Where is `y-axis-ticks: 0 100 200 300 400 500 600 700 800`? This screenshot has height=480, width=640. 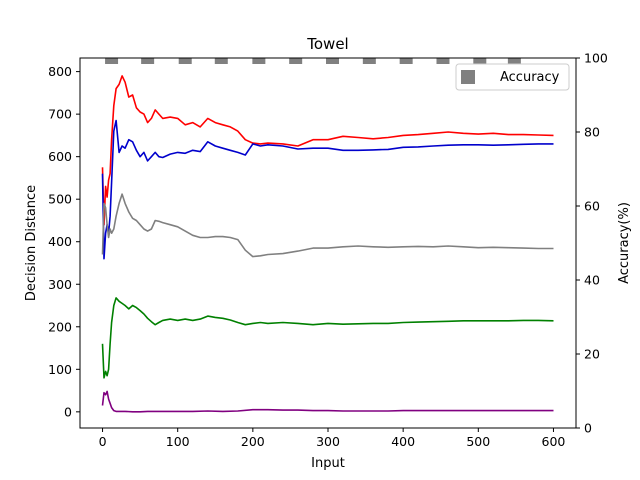 y-axis-ticks: 0 100 200 300 400 500 600 700 800 is located at coordinates (64, 241).